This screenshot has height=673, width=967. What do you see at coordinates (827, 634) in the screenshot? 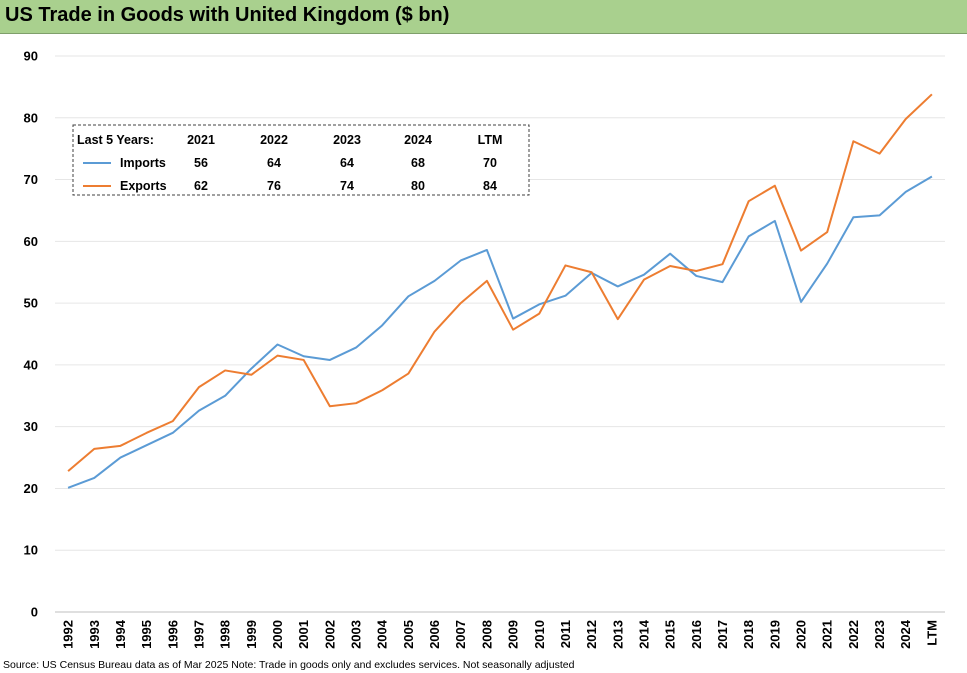
I see `x-tick-label: 2021` at bounding box center [827, 634].